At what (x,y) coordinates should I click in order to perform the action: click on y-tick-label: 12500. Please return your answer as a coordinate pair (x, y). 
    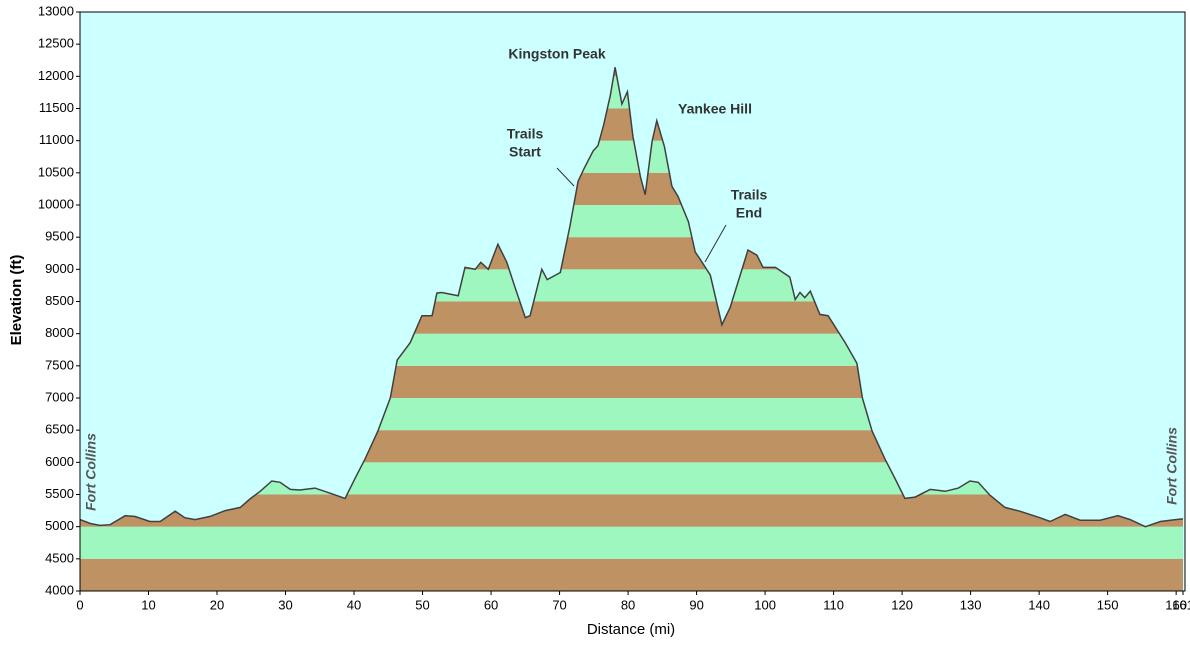
    Looking at the image, I should click on (56, 43).